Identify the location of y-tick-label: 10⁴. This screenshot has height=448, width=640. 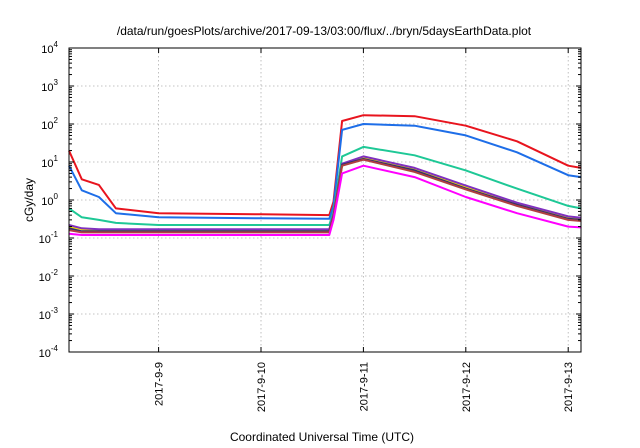
(49, 48).